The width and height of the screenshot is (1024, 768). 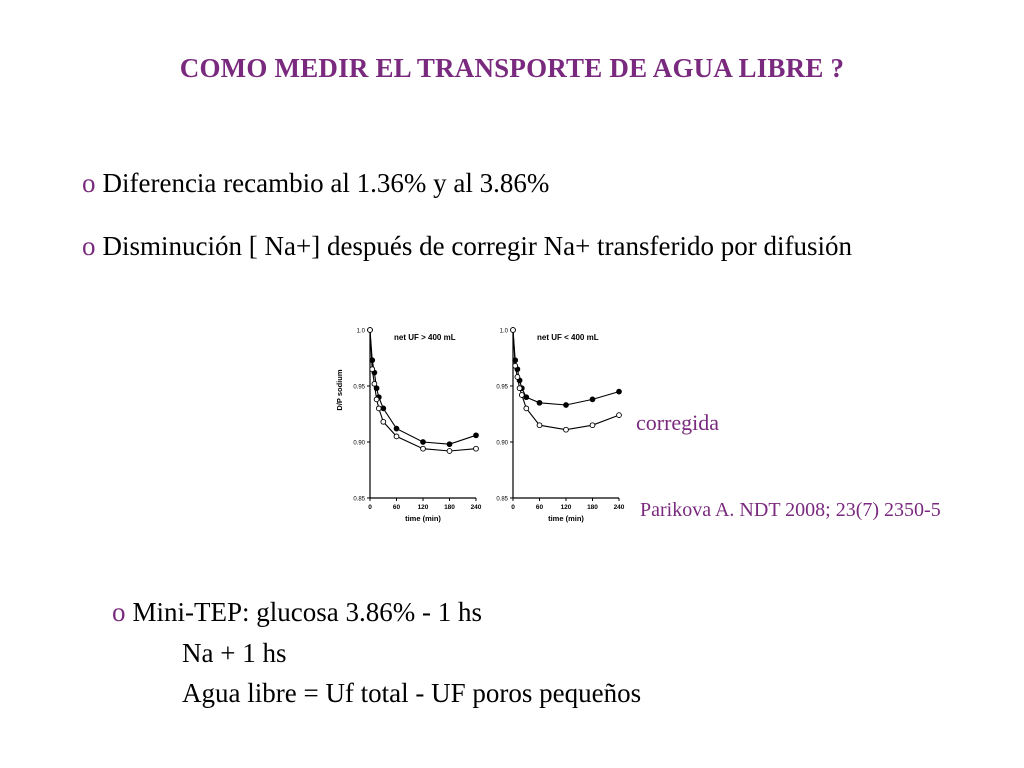 What do you see at coordinates (678, 422) in the screenshot?
I see `annotation-corregida: corregida` at bounding box center [678, 422].